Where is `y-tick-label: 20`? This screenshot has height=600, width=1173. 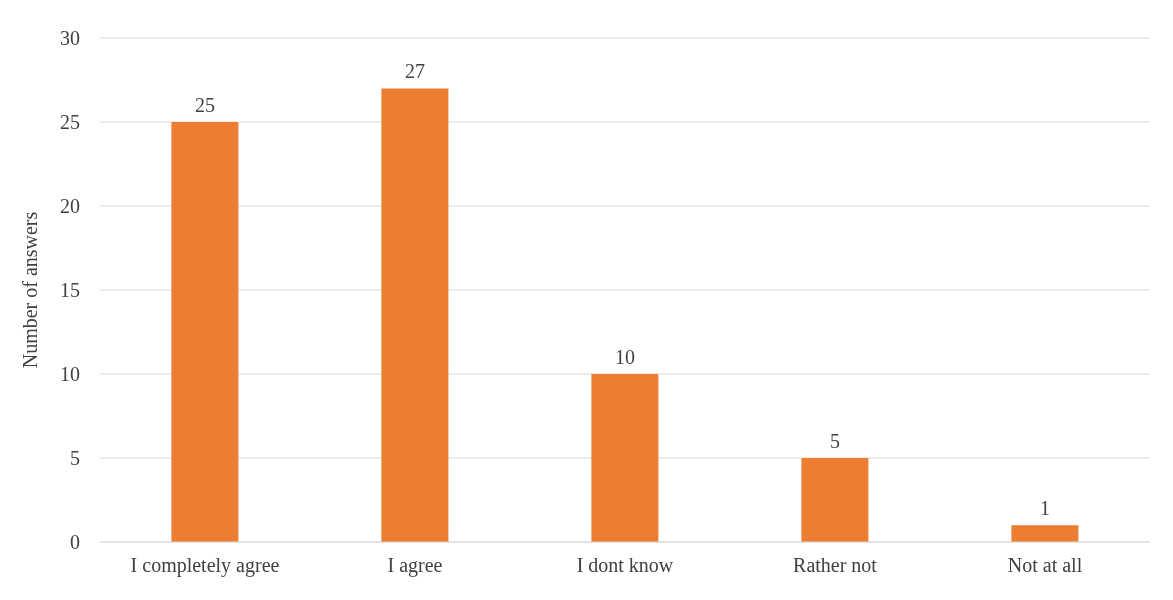
y-tick-label: 20 is located at coordinates (70, 206).